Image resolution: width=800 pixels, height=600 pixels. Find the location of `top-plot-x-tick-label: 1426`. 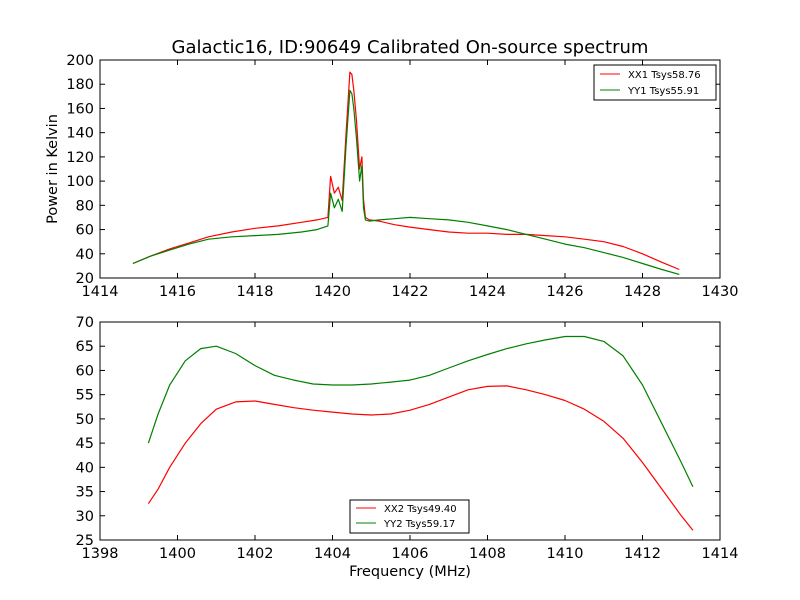

top-plot-x-tick-label: 1426 is located at coordinates (565, 292).